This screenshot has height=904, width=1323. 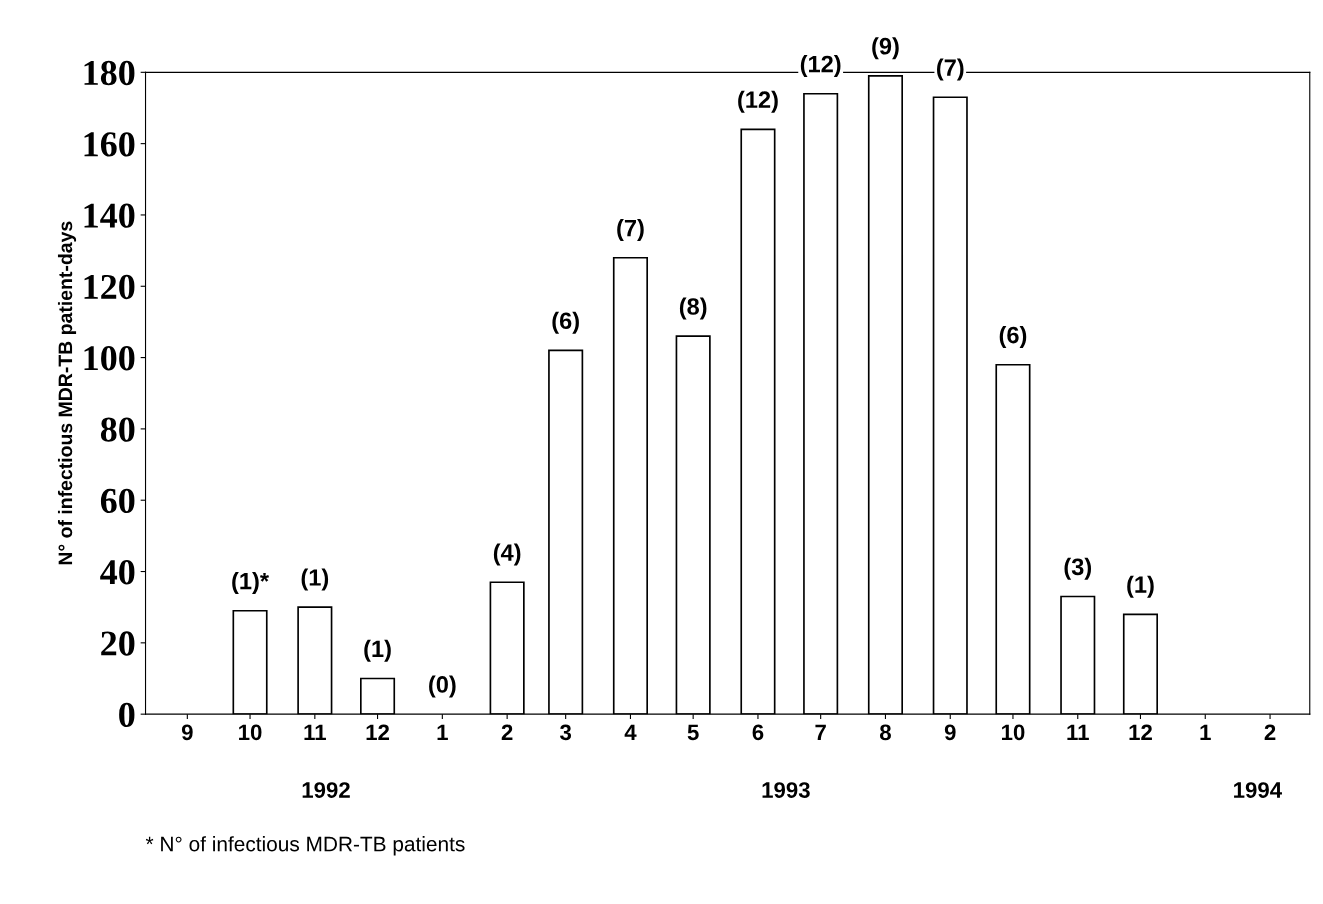 I want to click on text: * N° of infectious MDR-TB patients, so click(x=305, y=846).